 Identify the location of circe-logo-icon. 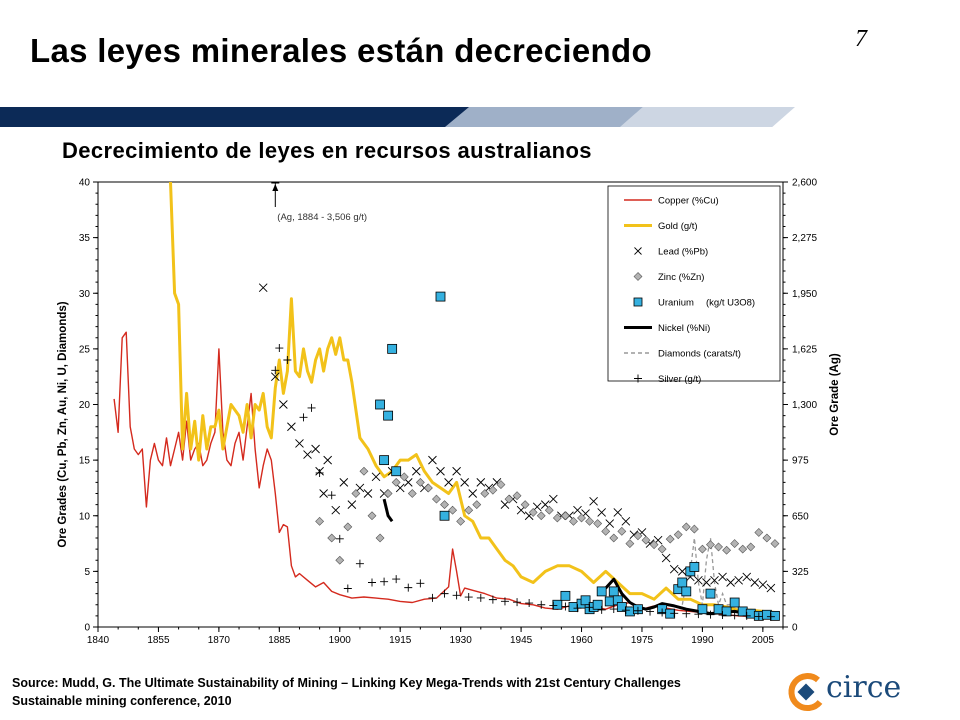
(805, 692).